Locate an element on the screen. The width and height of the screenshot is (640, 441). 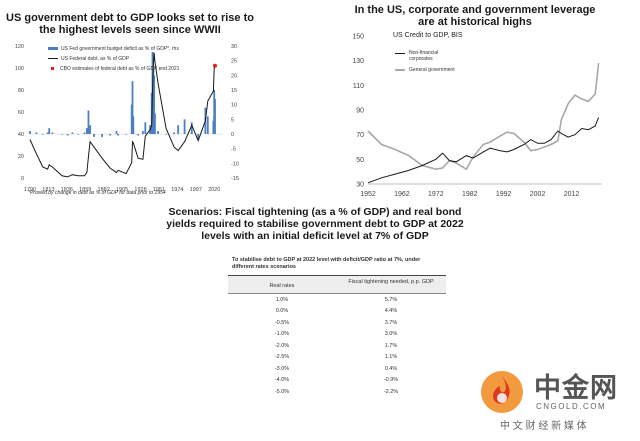
x-tick: 1813 is located at coordinates (48, 190).